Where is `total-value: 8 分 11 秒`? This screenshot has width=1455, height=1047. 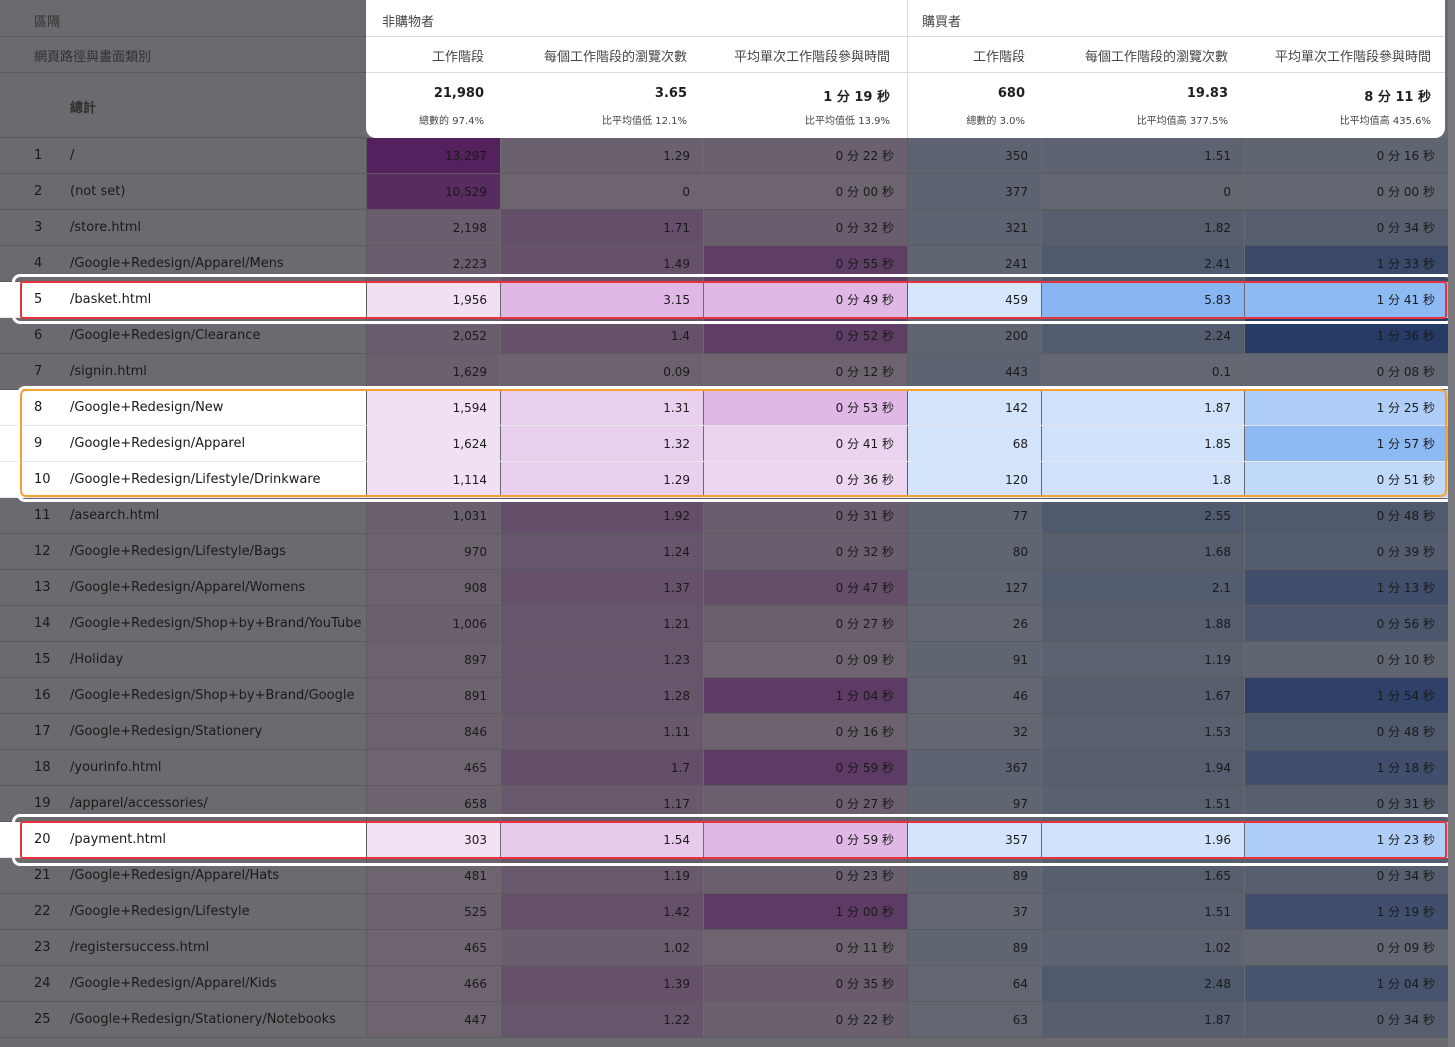 total-value: 8 分 11 秒 is located at coordinates (1397, 97).